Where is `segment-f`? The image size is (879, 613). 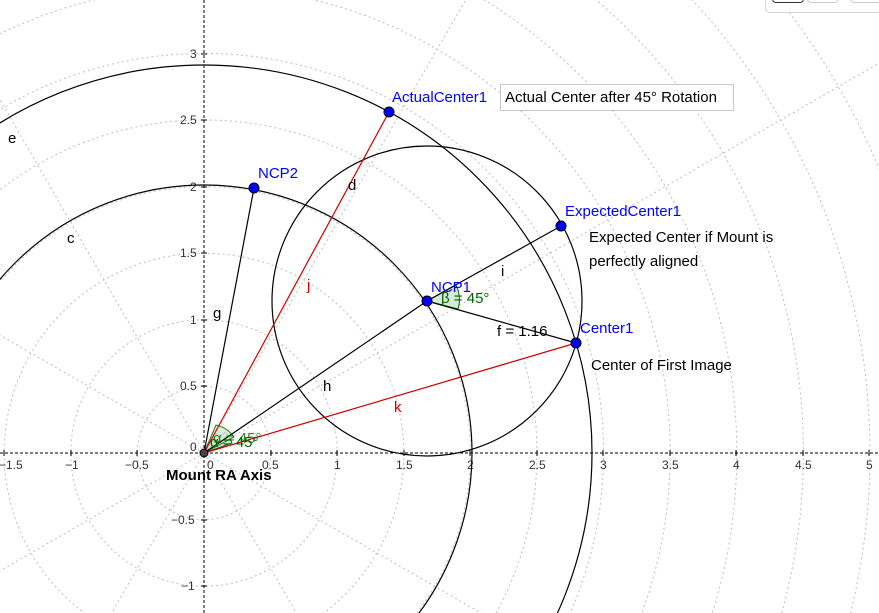 segment-f is located at coordinates (501, 322).